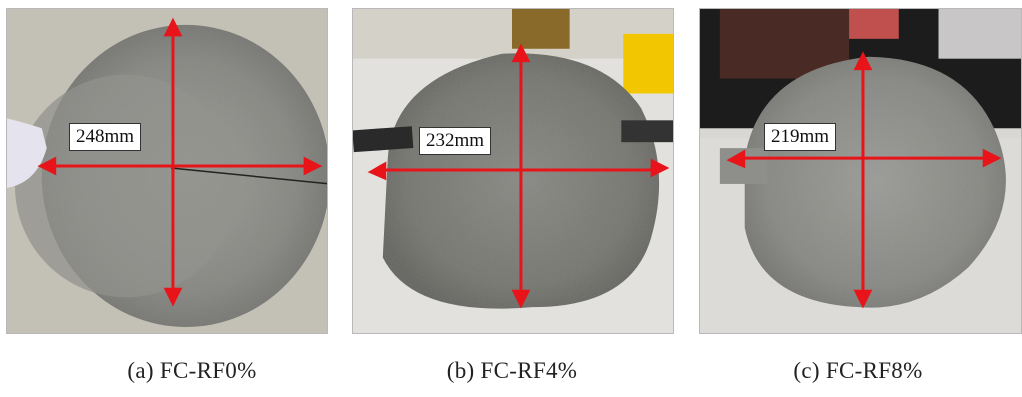 The image size is (1022, 397). Describe the element at coordinates (800, 137) in the screenshot. I see `measurement-label: 219mm` at that location.